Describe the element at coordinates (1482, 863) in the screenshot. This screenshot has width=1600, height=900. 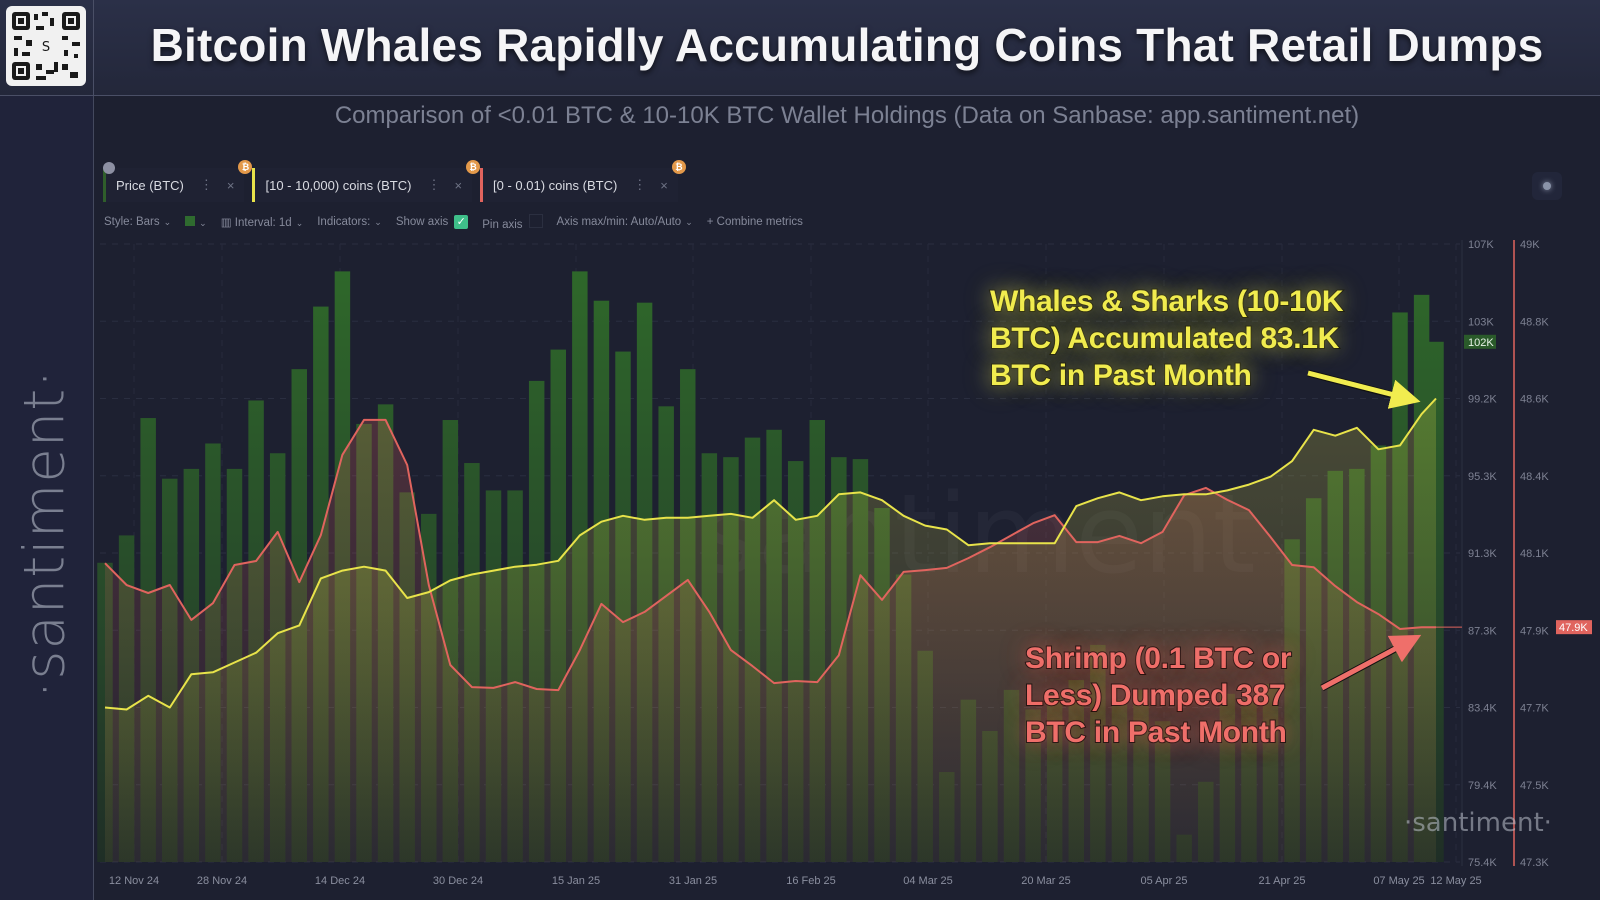
I see `price-tick-label: 75.4K` at that location.